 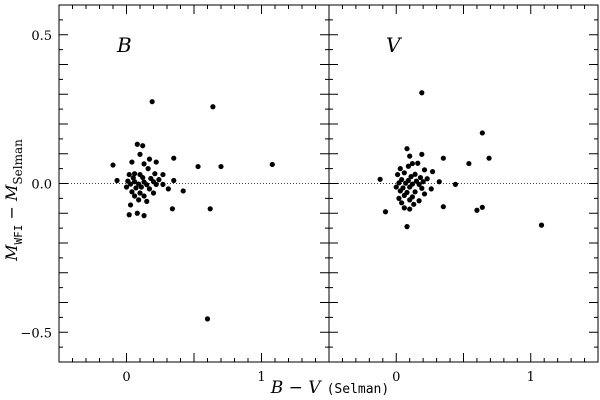 I want to click on y-tick-label: 0.0, so click(x=41, y=185).